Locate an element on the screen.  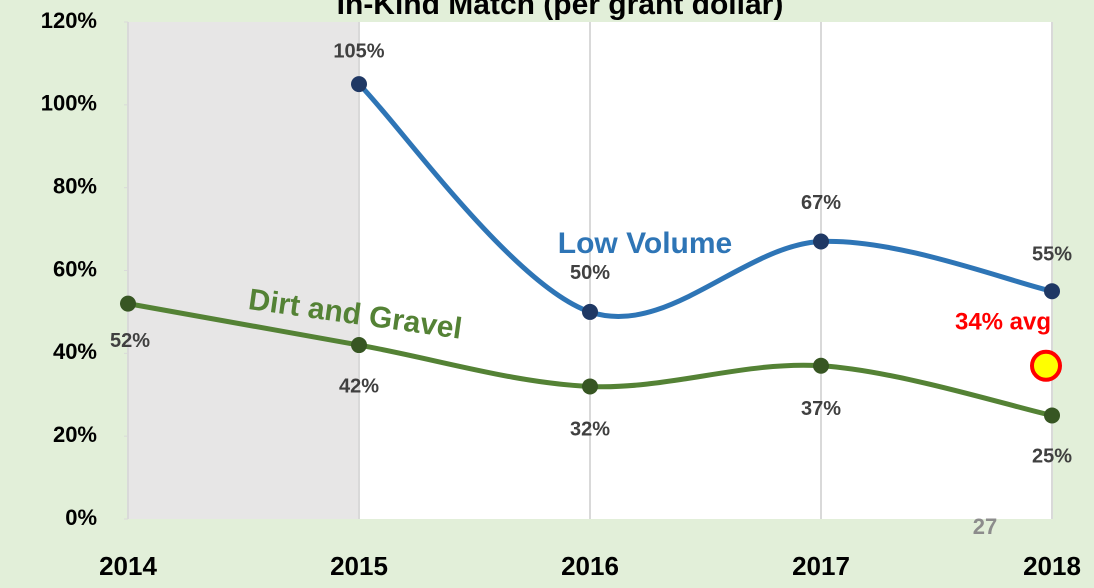
y-tick-label: 100% is located at coordinates (69, 103).